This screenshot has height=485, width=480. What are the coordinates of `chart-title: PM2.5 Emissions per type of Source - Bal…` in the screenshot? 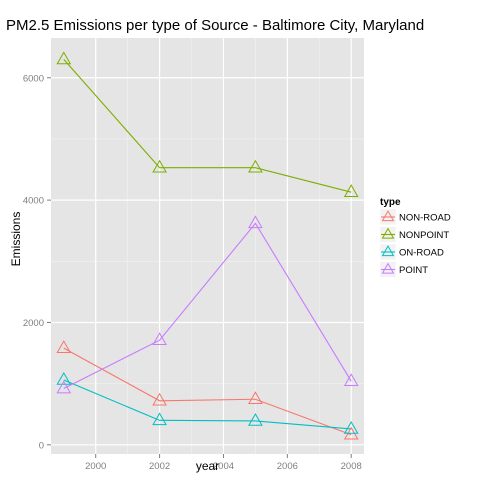 It's located at (215, 25).